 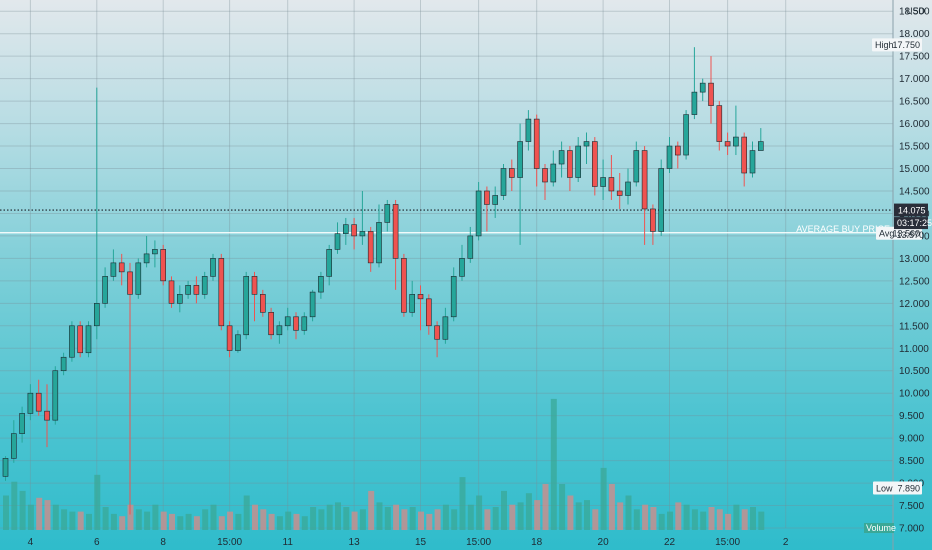 I want to click on time-tick-label: 15:00, so click(x=727, y=542).